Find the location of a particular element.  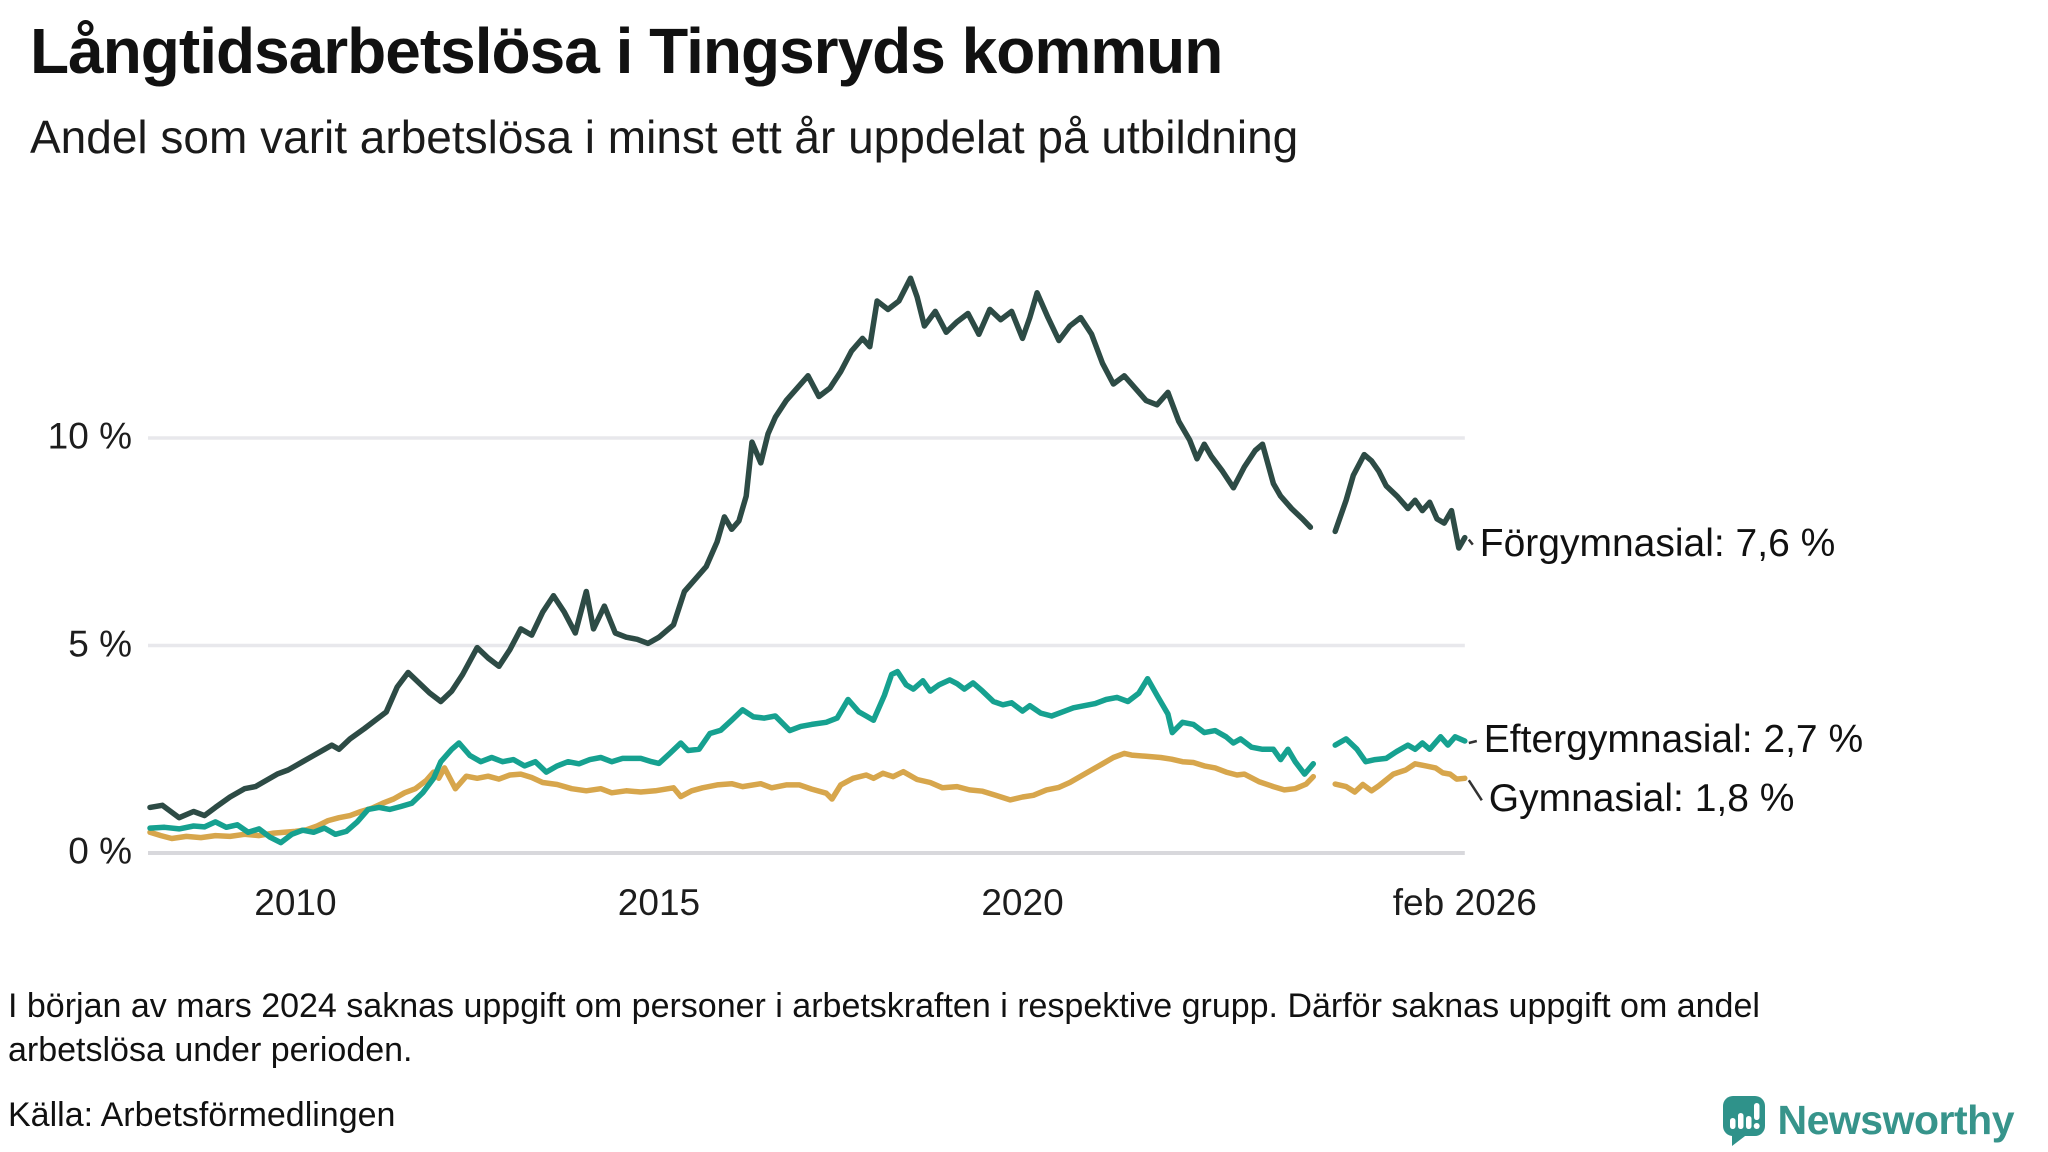

x-tick-label: 2020 is located at coordinates (1022, 902).